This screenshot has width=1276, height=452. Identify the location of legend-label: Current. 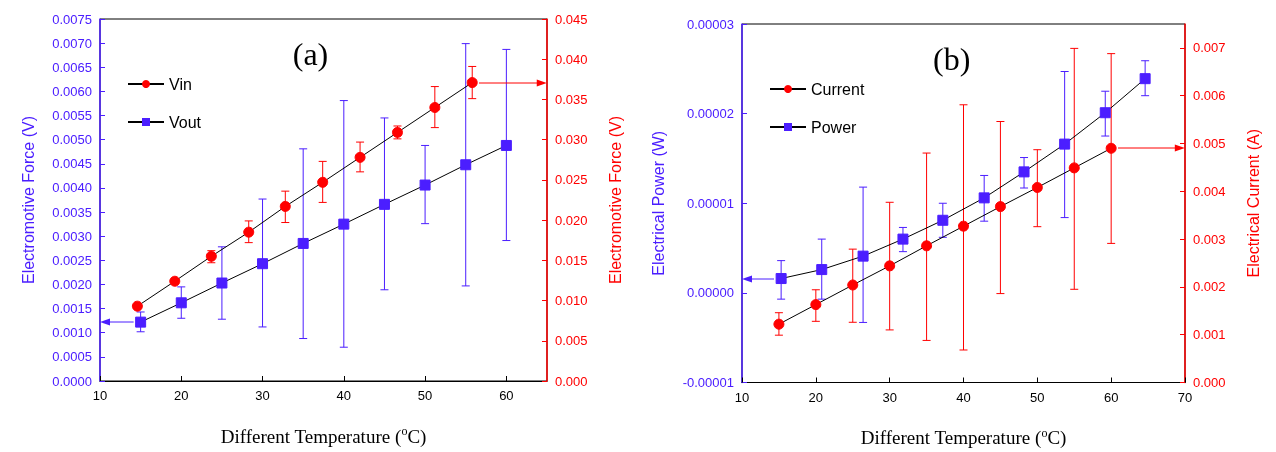
(838, 89).